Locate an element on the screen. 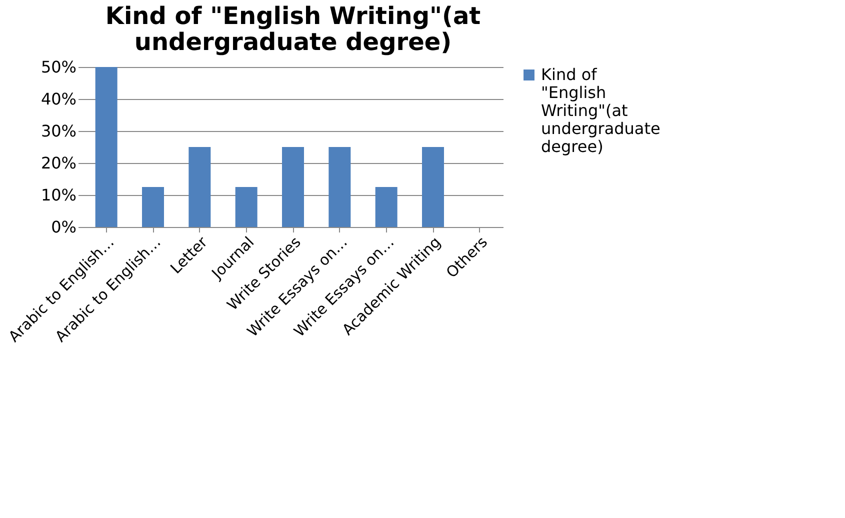 This screenshot has width=845, height=518. y-tick-label: 10% is located at coordinates (58, 195).